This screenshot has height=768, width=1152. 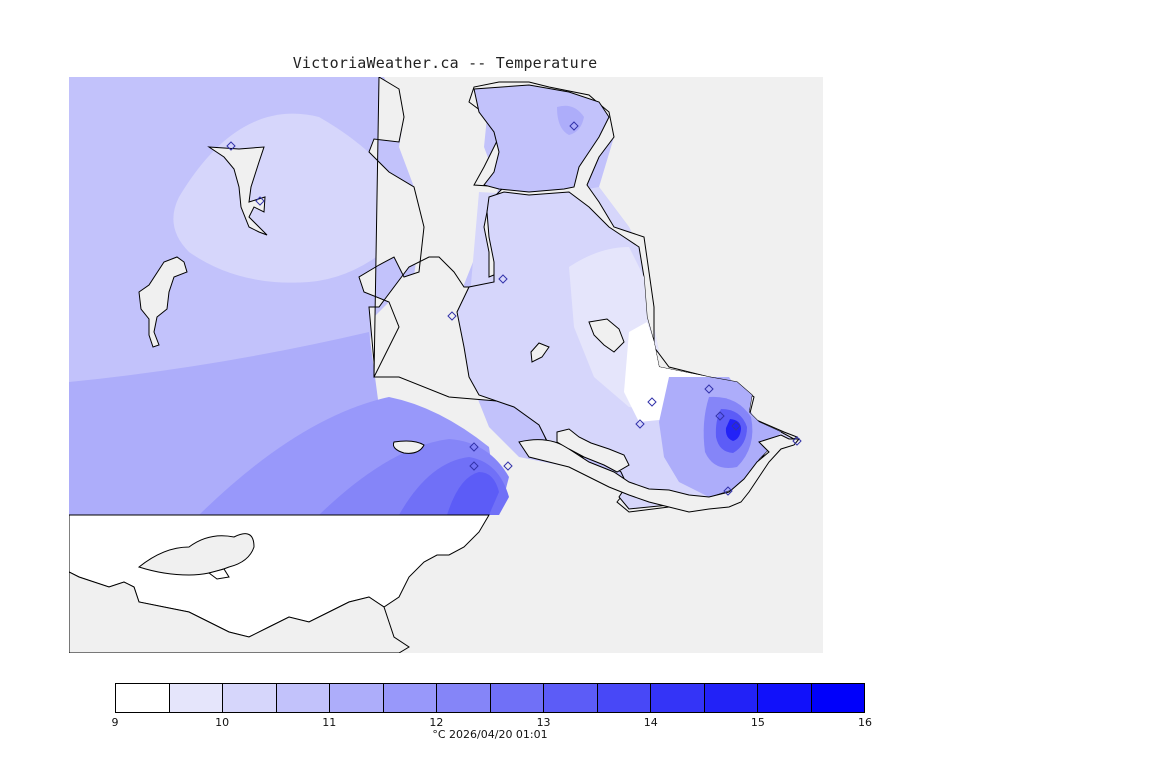 I want to click on legend-tick-label: 15, so click(x=757, y=722).